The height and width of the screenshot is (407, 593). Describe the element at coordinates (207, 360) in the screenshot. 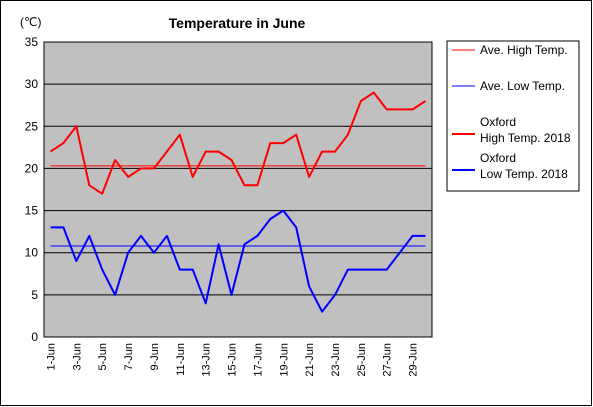

I see `x-tick-label: 13-Jun` at that location.